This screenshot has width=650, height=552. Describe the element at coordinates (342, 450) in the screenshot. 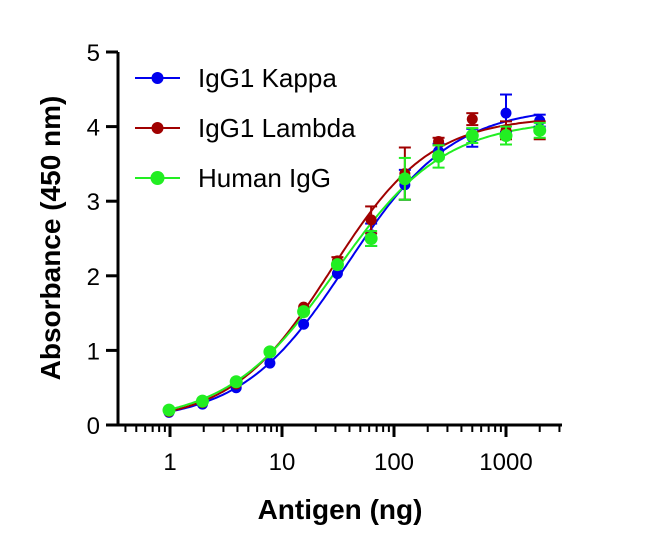

I see `x-ticks: 1 10 100 1000` at that location.